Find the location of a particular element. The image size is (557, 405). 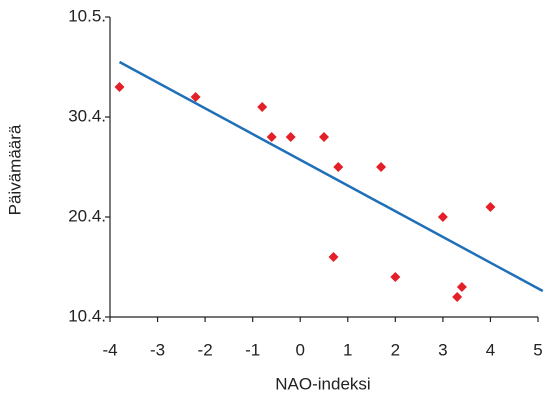

y-tick-label: 10.5. is located at coordinates (87, 15).